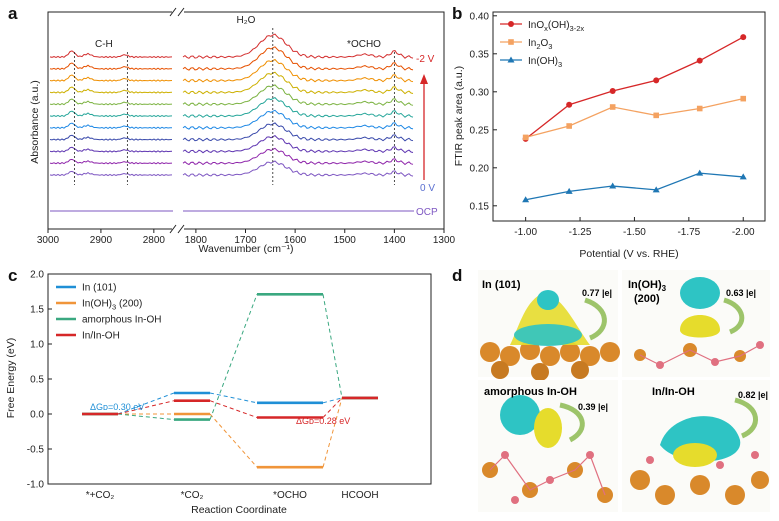 The image size is (779, 521). I want to click on panel-c-x-tick-label: *+CO₂, so click(100, 495).